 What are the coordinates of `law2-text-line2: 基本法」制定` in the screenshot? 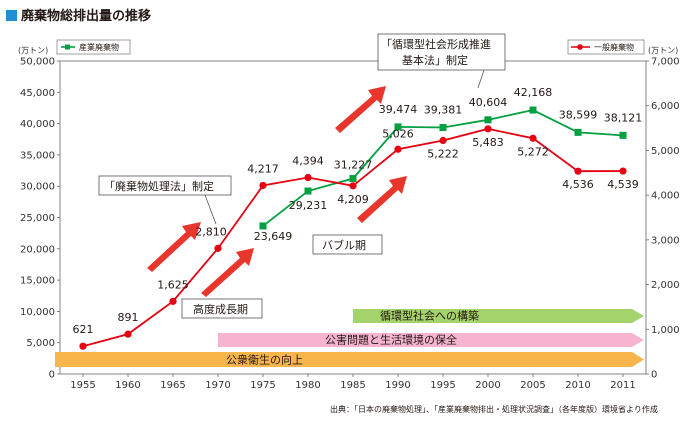 It's located at (435, 60).